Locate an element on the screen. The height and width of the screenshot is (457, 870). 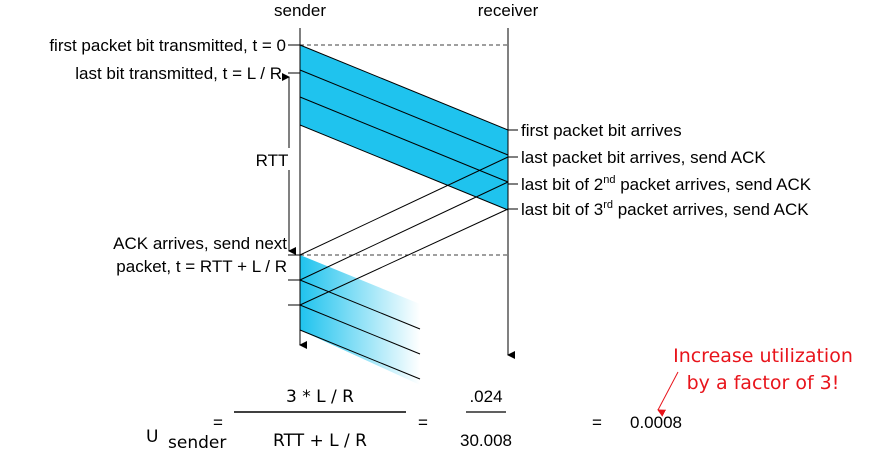
sender-event: ACK arrives, send next is located at coordinates (200, 243).